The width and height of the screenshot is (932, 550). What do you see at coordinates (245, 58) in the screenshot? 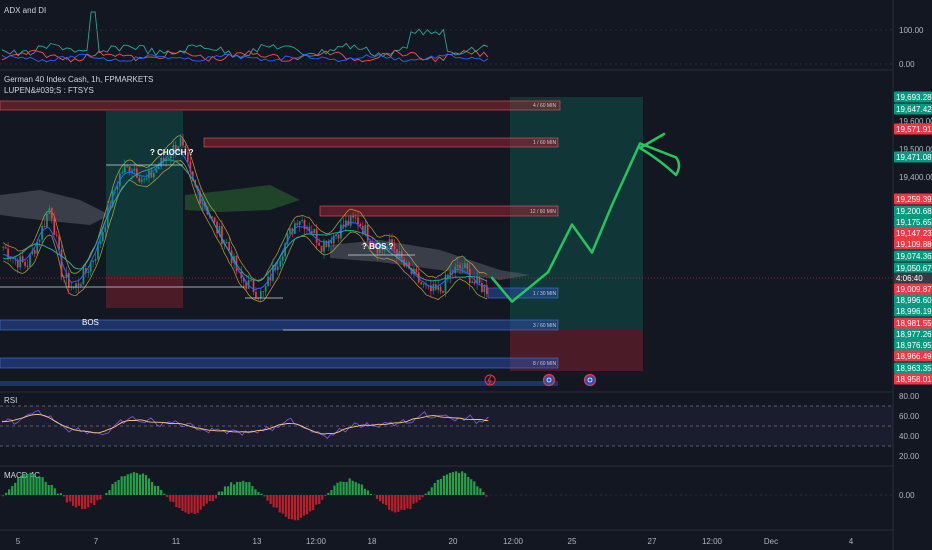
I see `adx-line` at bounding box center [245, 58].